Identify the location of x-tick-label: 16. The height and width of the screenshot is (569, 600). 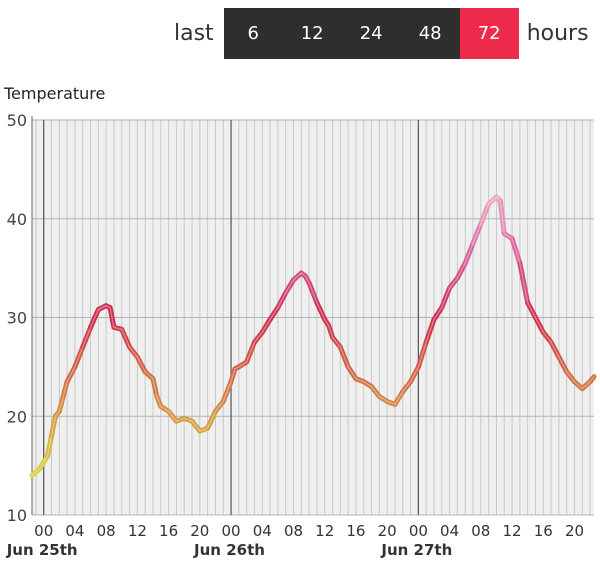
(355, 531).